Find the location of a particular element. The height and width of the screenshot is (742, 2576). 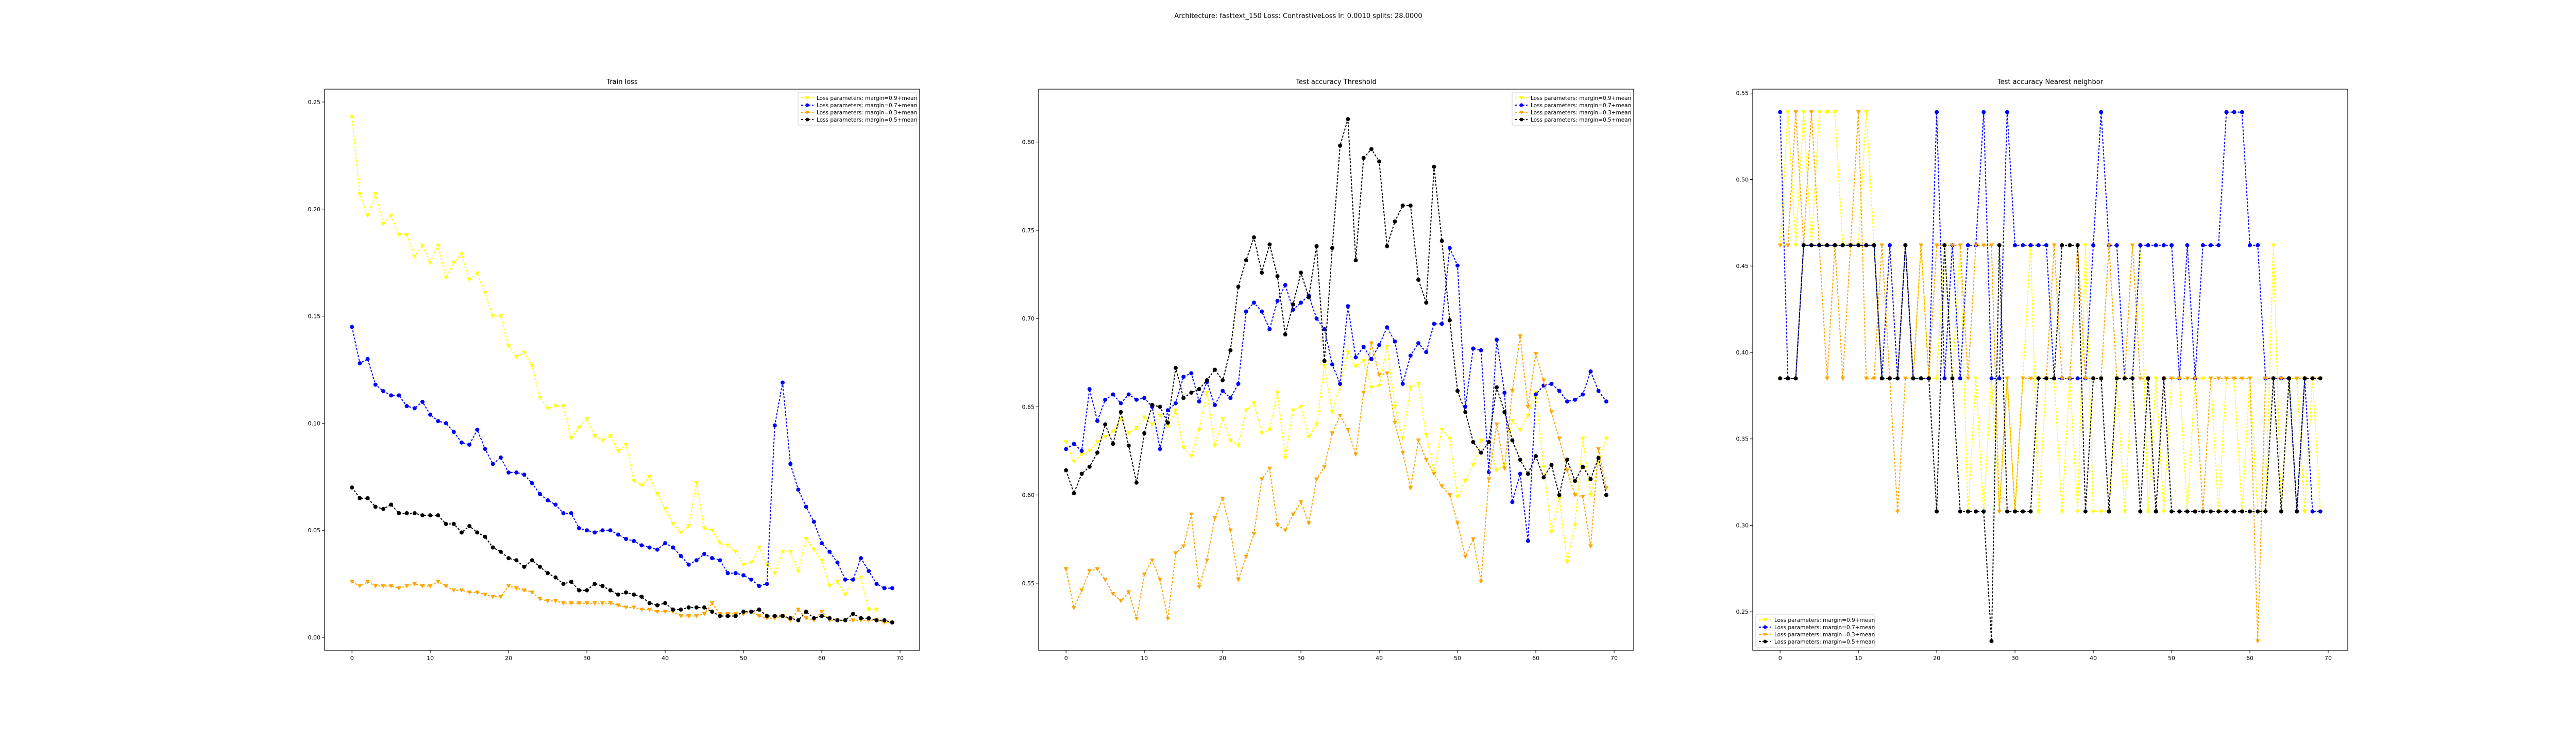

y-tick-label: 0.60 is located at coordinates (1028, 495).